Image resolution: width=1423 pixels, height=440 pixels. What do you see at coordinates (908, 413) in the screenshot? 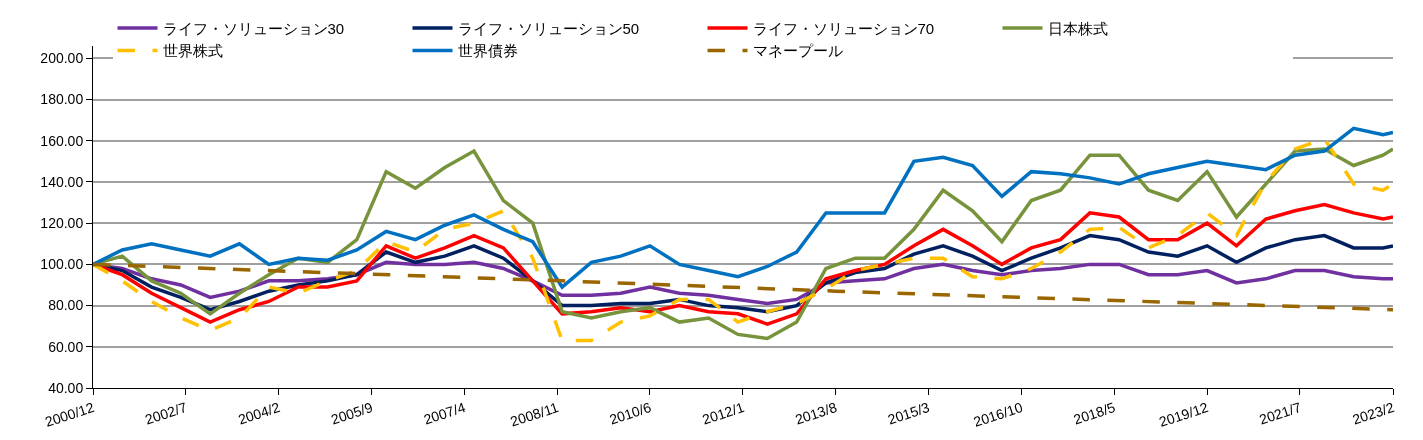
I see `x-tick-label: 2015/3` at bounding box center [908, 413].